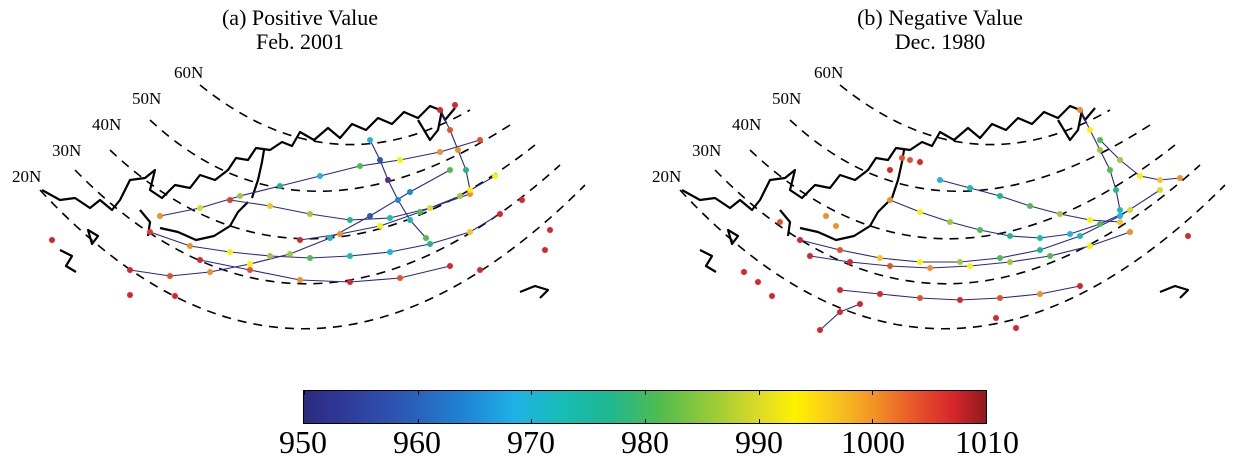 This screenshot has height=464, width=1248. I want to click on panel-a-coast-taiwan, so click(93, 237).